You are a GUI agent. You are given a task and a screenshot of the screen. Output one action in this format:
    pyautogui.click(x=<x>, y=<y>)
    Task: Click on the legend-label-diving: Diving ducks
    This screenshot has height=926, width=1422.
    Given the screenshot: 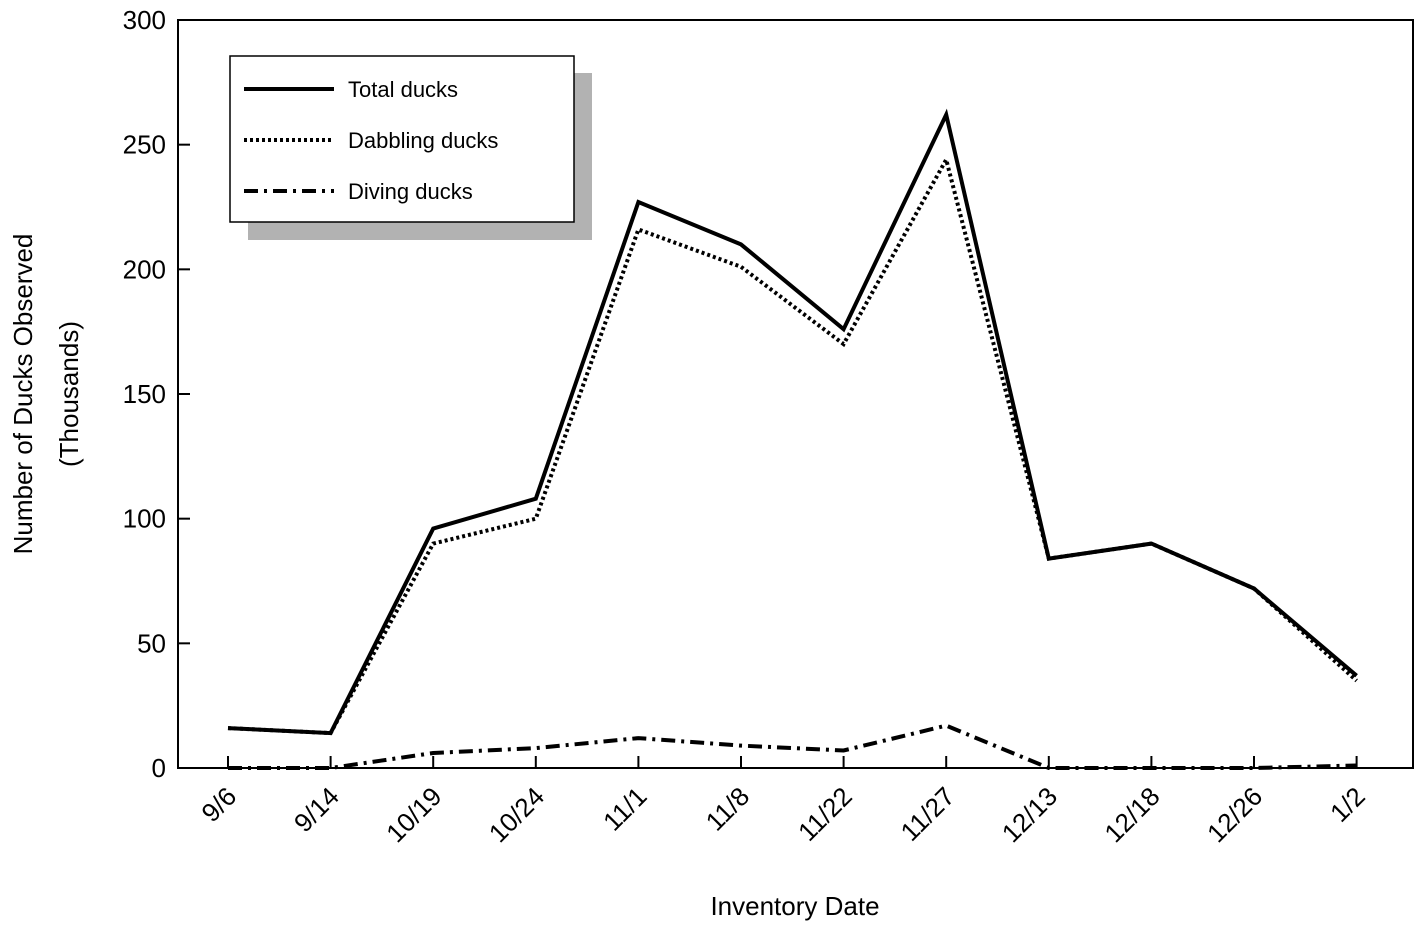 What is the action you would take?
    pyautogui.click(x=410, y=191)
    